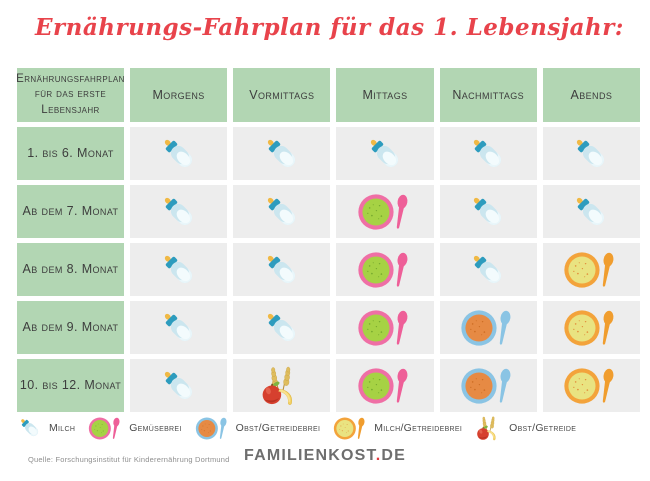  What do you see at coordinates (278, 428) in the screenshot?
I see `legend-label: Obst/Getreidebrei` at bounding box center [278, 428].